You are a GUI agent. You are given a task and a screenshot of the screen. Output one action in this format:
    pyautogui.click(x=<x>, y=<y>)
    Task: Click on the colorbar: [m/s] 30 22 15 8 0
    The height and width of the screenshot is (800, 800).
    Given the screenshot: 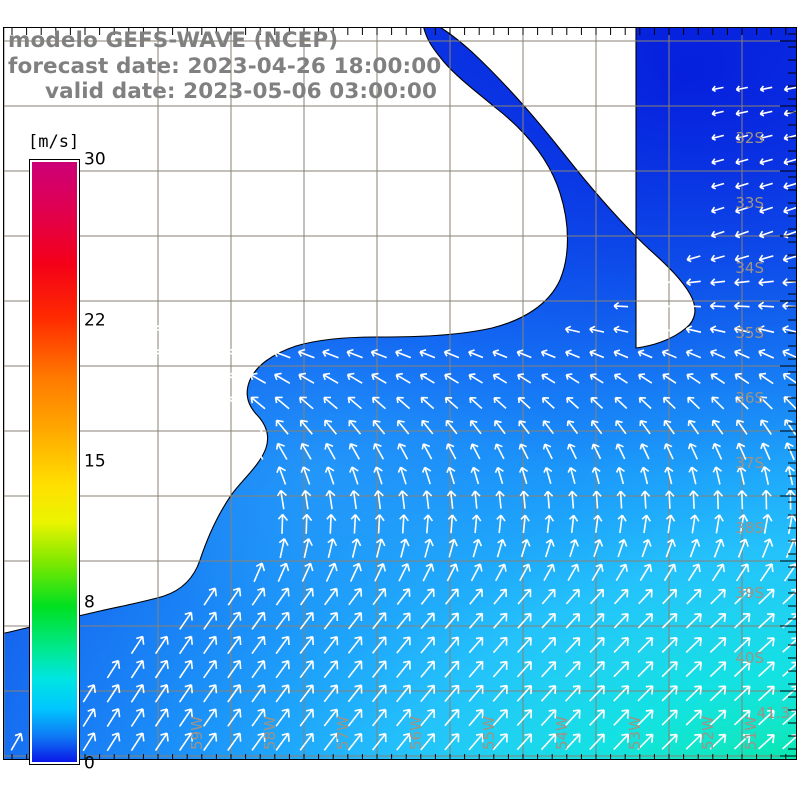 What is the action you would take?
    pyautogui.click(x=67, y=453)
    